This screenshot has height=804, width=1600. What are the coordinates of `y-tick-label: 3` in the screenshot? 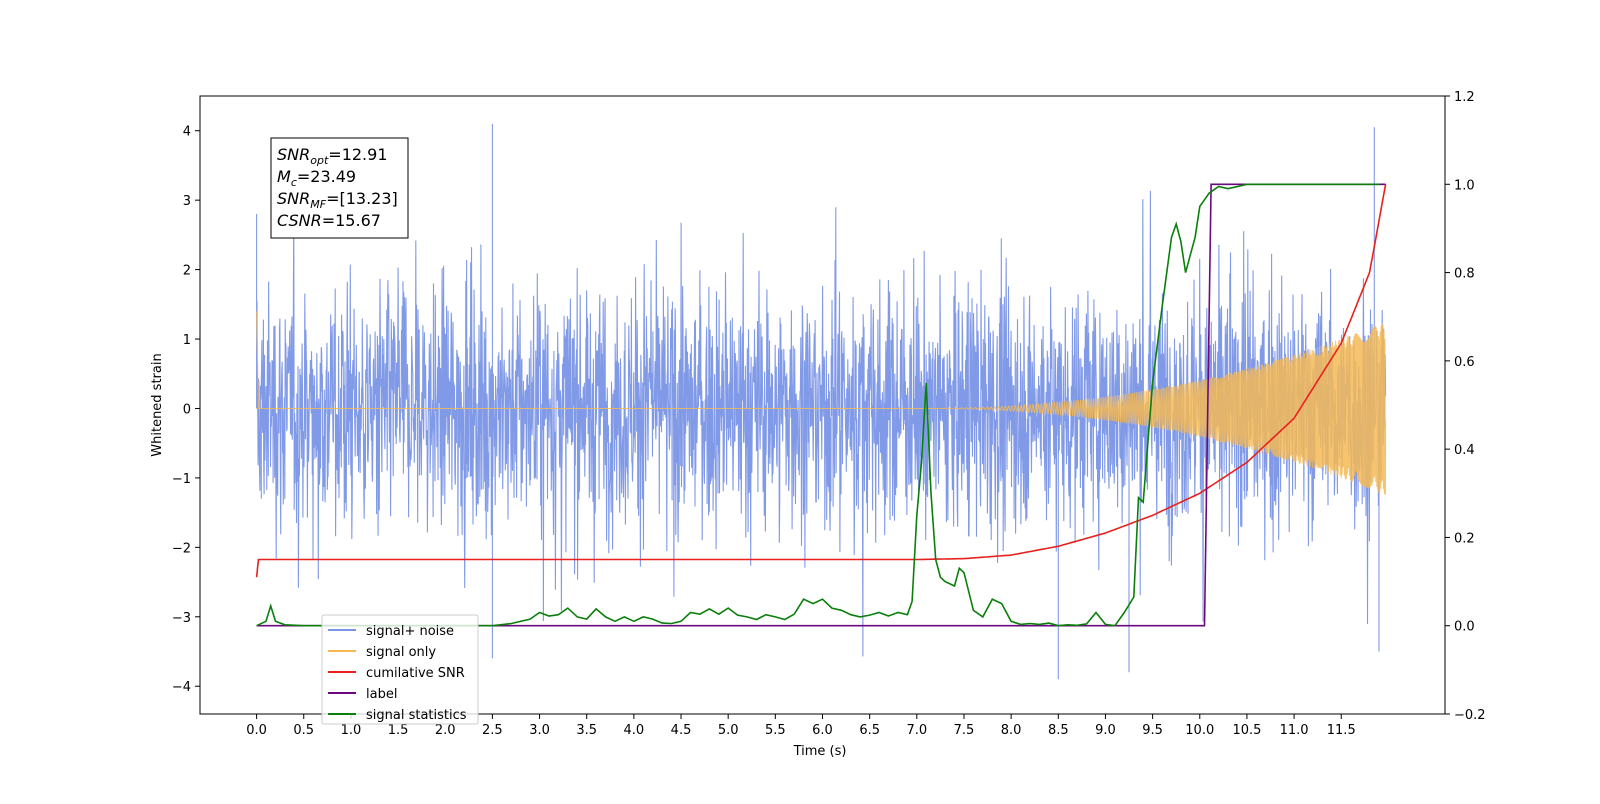 It's located at (187, 201).